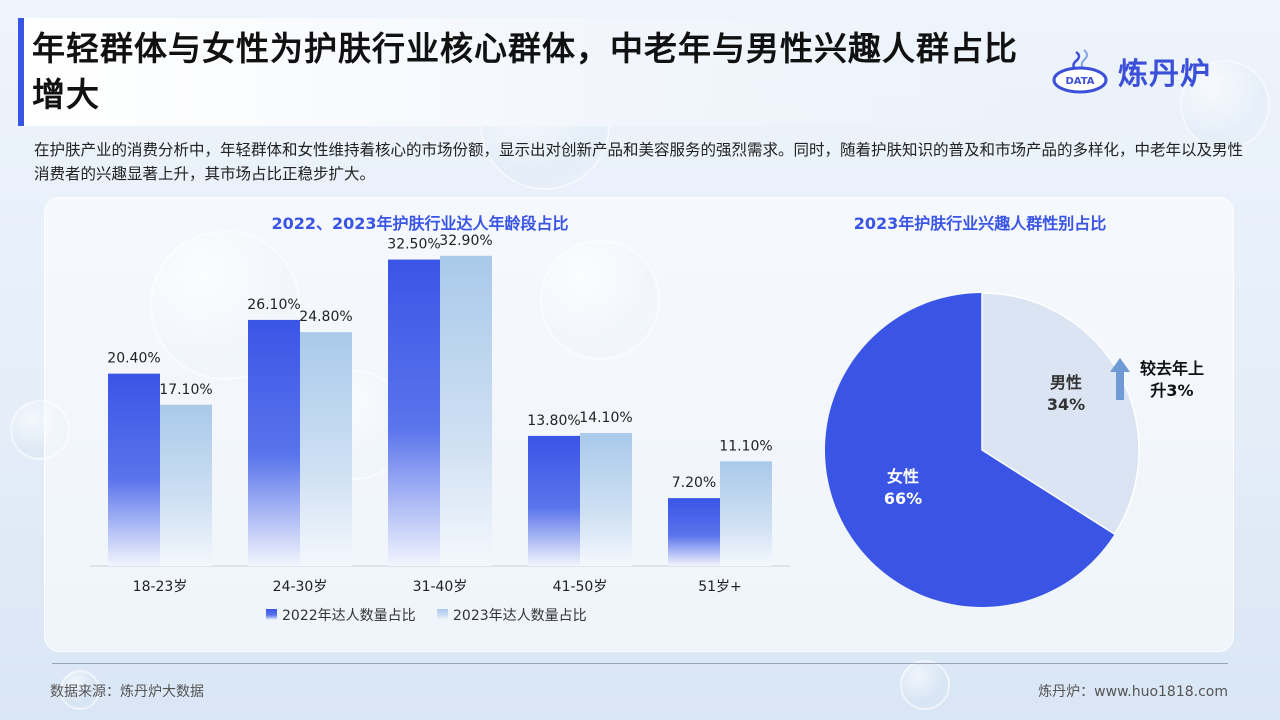  Describe the element at coordinates (1133, 692) in the screenshot. I see `footer-site: 炼丹炉：www.huo1818.com` at that location.